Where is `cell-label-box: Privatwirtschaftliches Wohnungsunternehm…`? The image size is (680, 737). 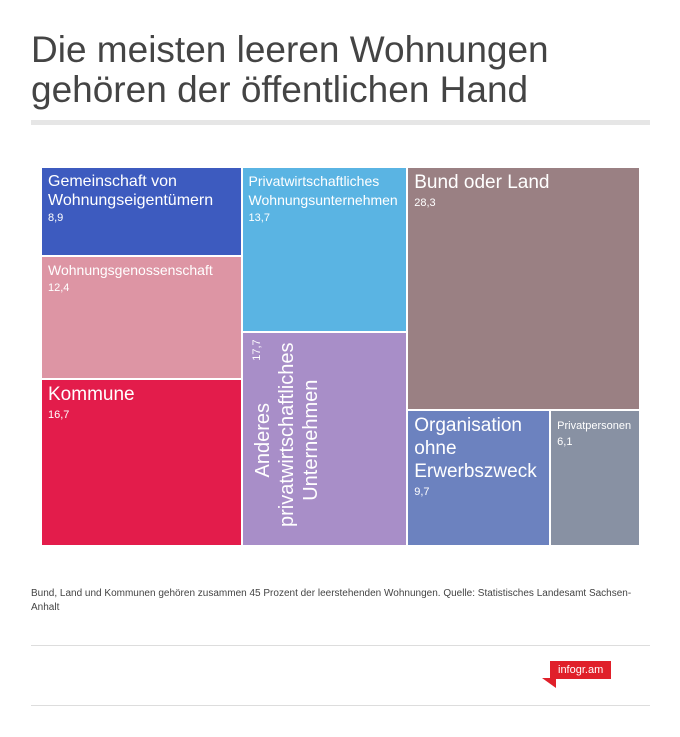 cell-label-box: Privatwirtschaftliches Wohnungsunternehm… is located at coordinates (325, 199).